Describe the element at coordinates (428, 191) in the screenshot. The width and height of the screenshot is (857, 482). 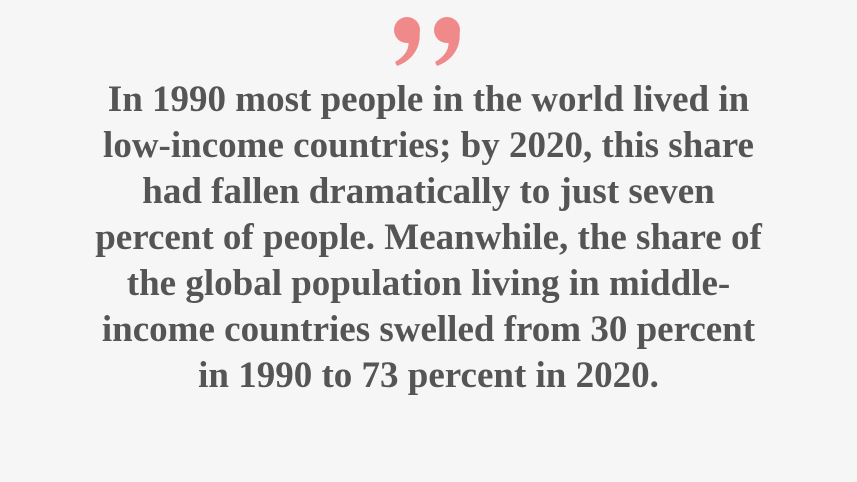
I see `quote-line: had fallen dramatically to just seven` at that location.